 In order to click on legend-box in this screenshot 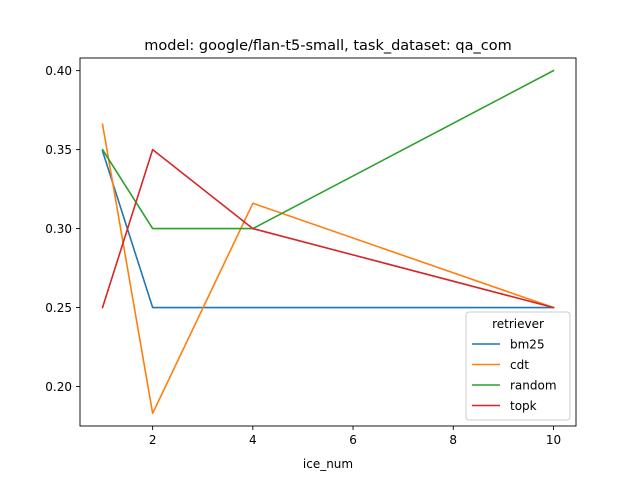, I will do `click(518, 366)`.